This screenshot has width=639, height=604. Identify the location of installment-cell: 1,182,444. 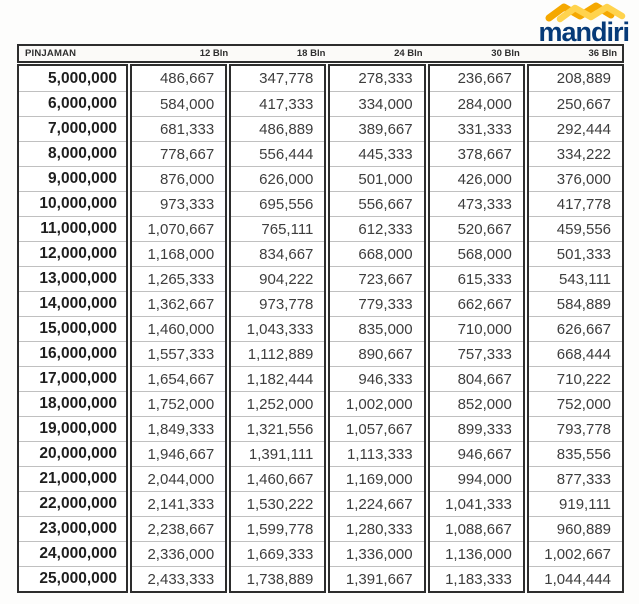
(278, 378).